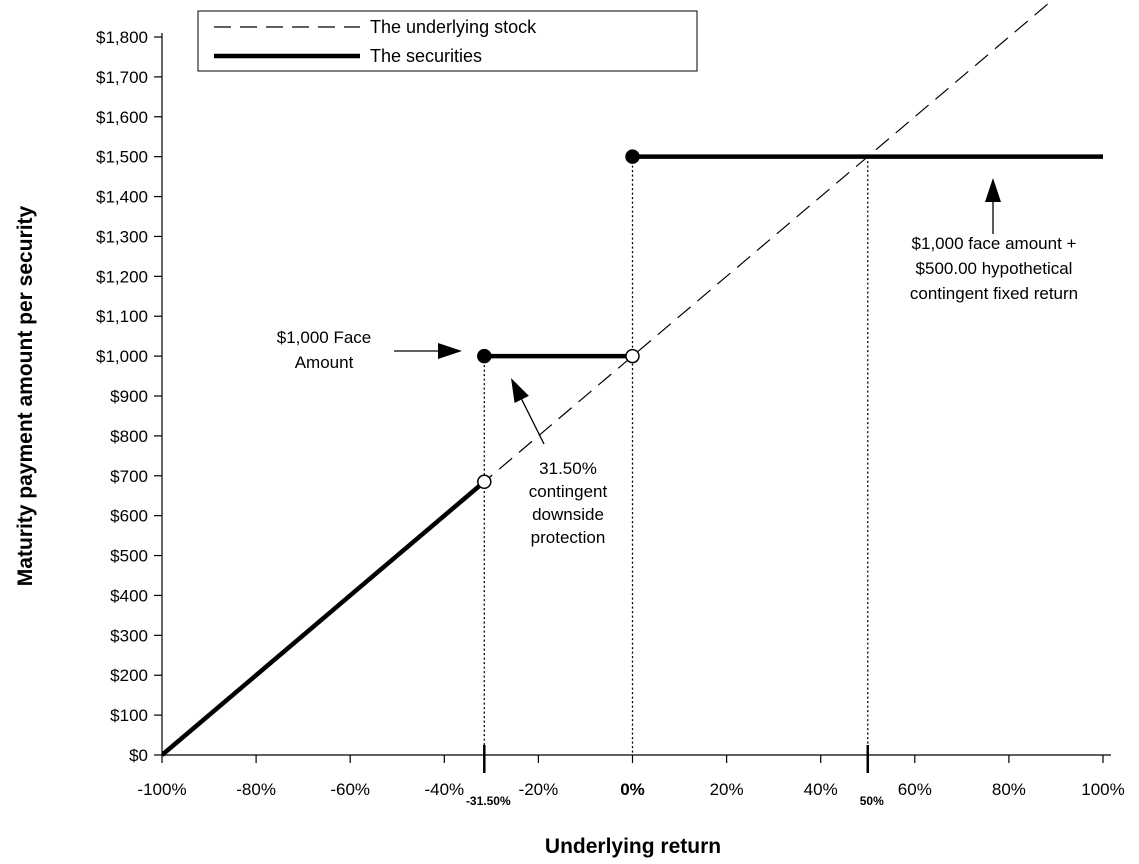  What do you see at coordinates (872, 801) in the screenshot?
I see `x-marker-label: 50%` at bounding box center [872, 801].